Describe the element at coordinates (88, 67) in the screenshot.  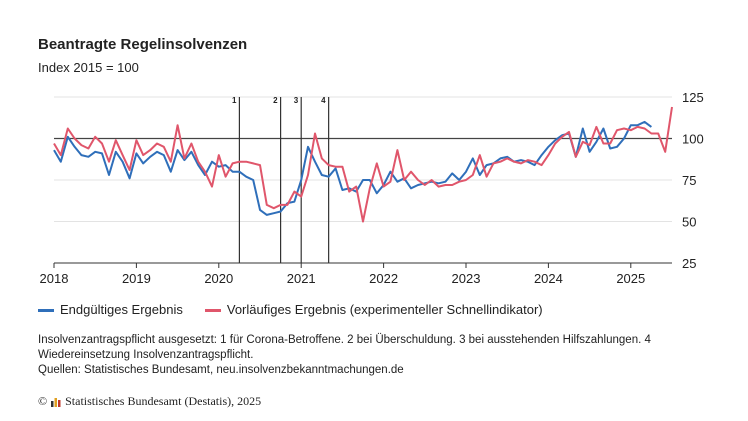
I see `chart-subtitle: Index 2015 = 100` at that location.